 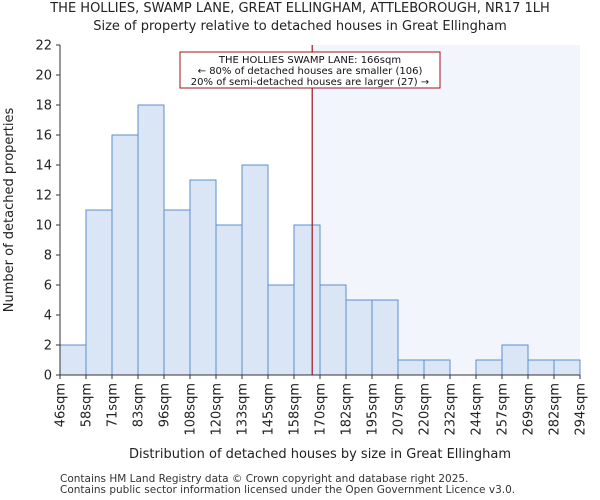 I want to click on x-tick-label: 120sqm, so click(x=217, y=409).